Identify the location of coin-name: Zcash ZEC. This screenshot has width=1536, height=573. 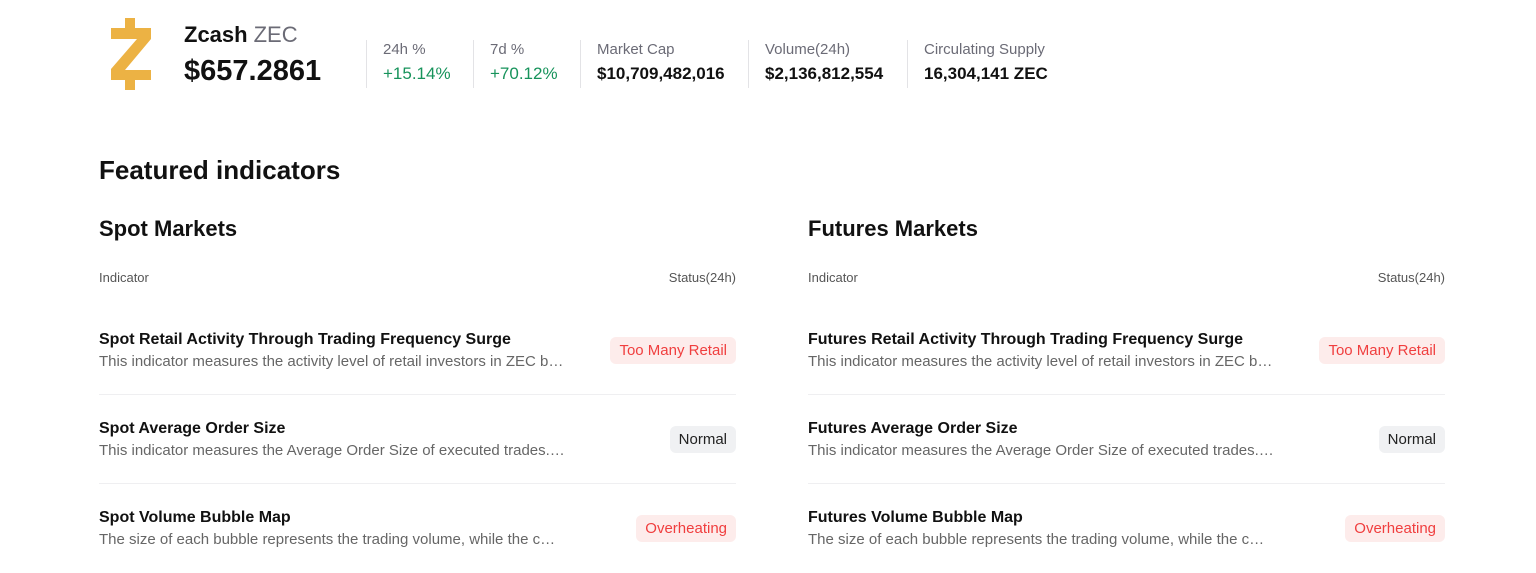
(241, 34).